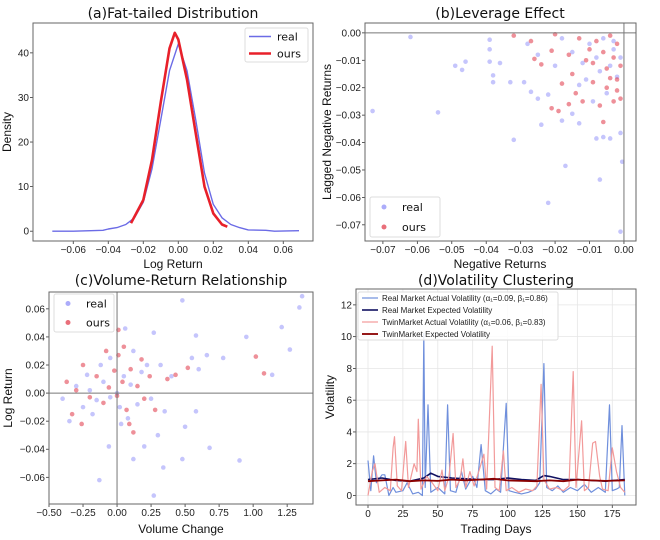 The height and width of the screenshot is (540, 660). Describe the element at coordinates (349, 464) in the screenshot. I see `y-tick-label: 2` at that location.